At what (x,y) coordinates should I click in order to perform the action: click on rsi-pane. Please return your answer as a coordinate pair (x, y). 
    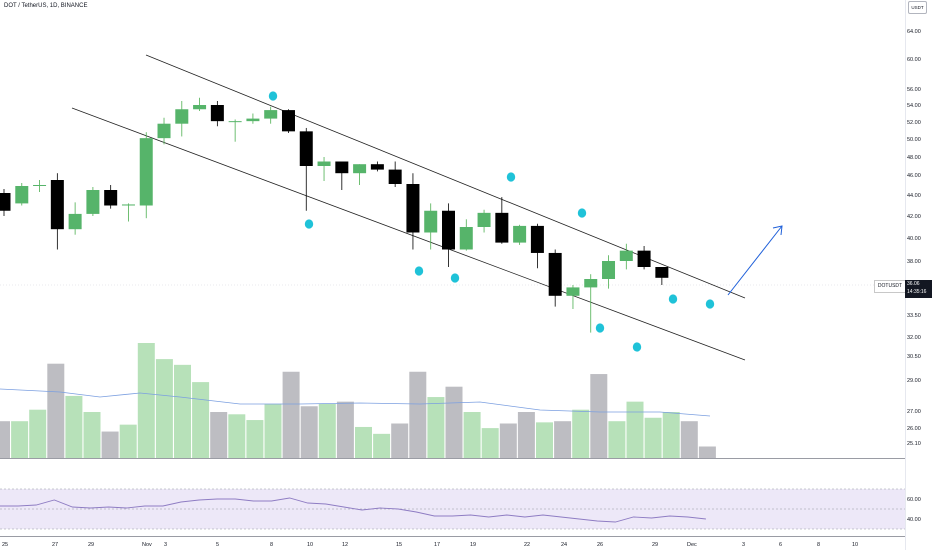
    Looking at the image, I should click on (452, 509).